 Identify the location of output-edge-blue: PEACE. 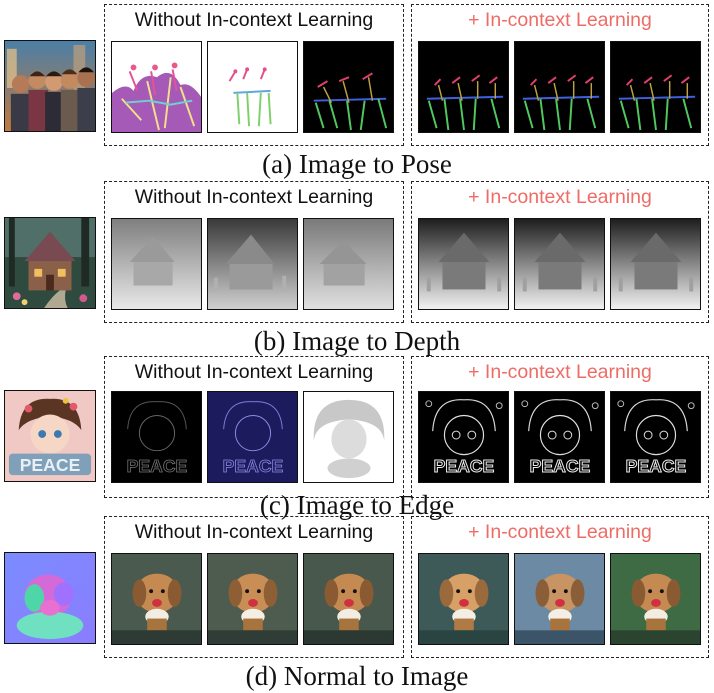
(252, 437).